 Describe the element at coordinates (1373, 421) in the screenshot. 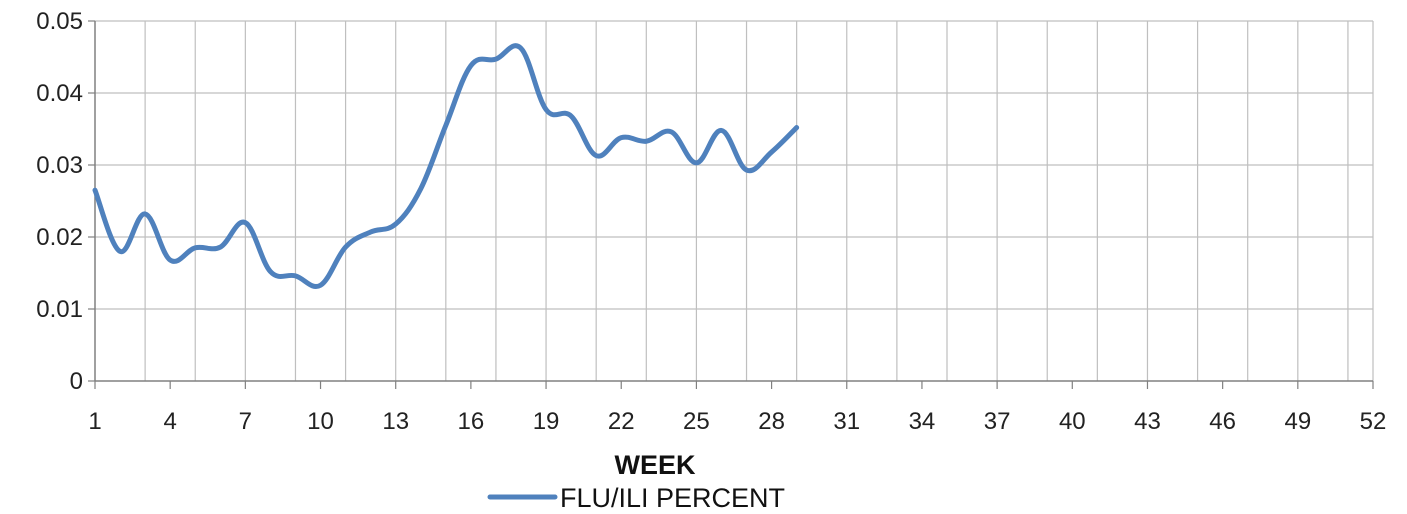

I see `x-tick-label: 52` at that location.